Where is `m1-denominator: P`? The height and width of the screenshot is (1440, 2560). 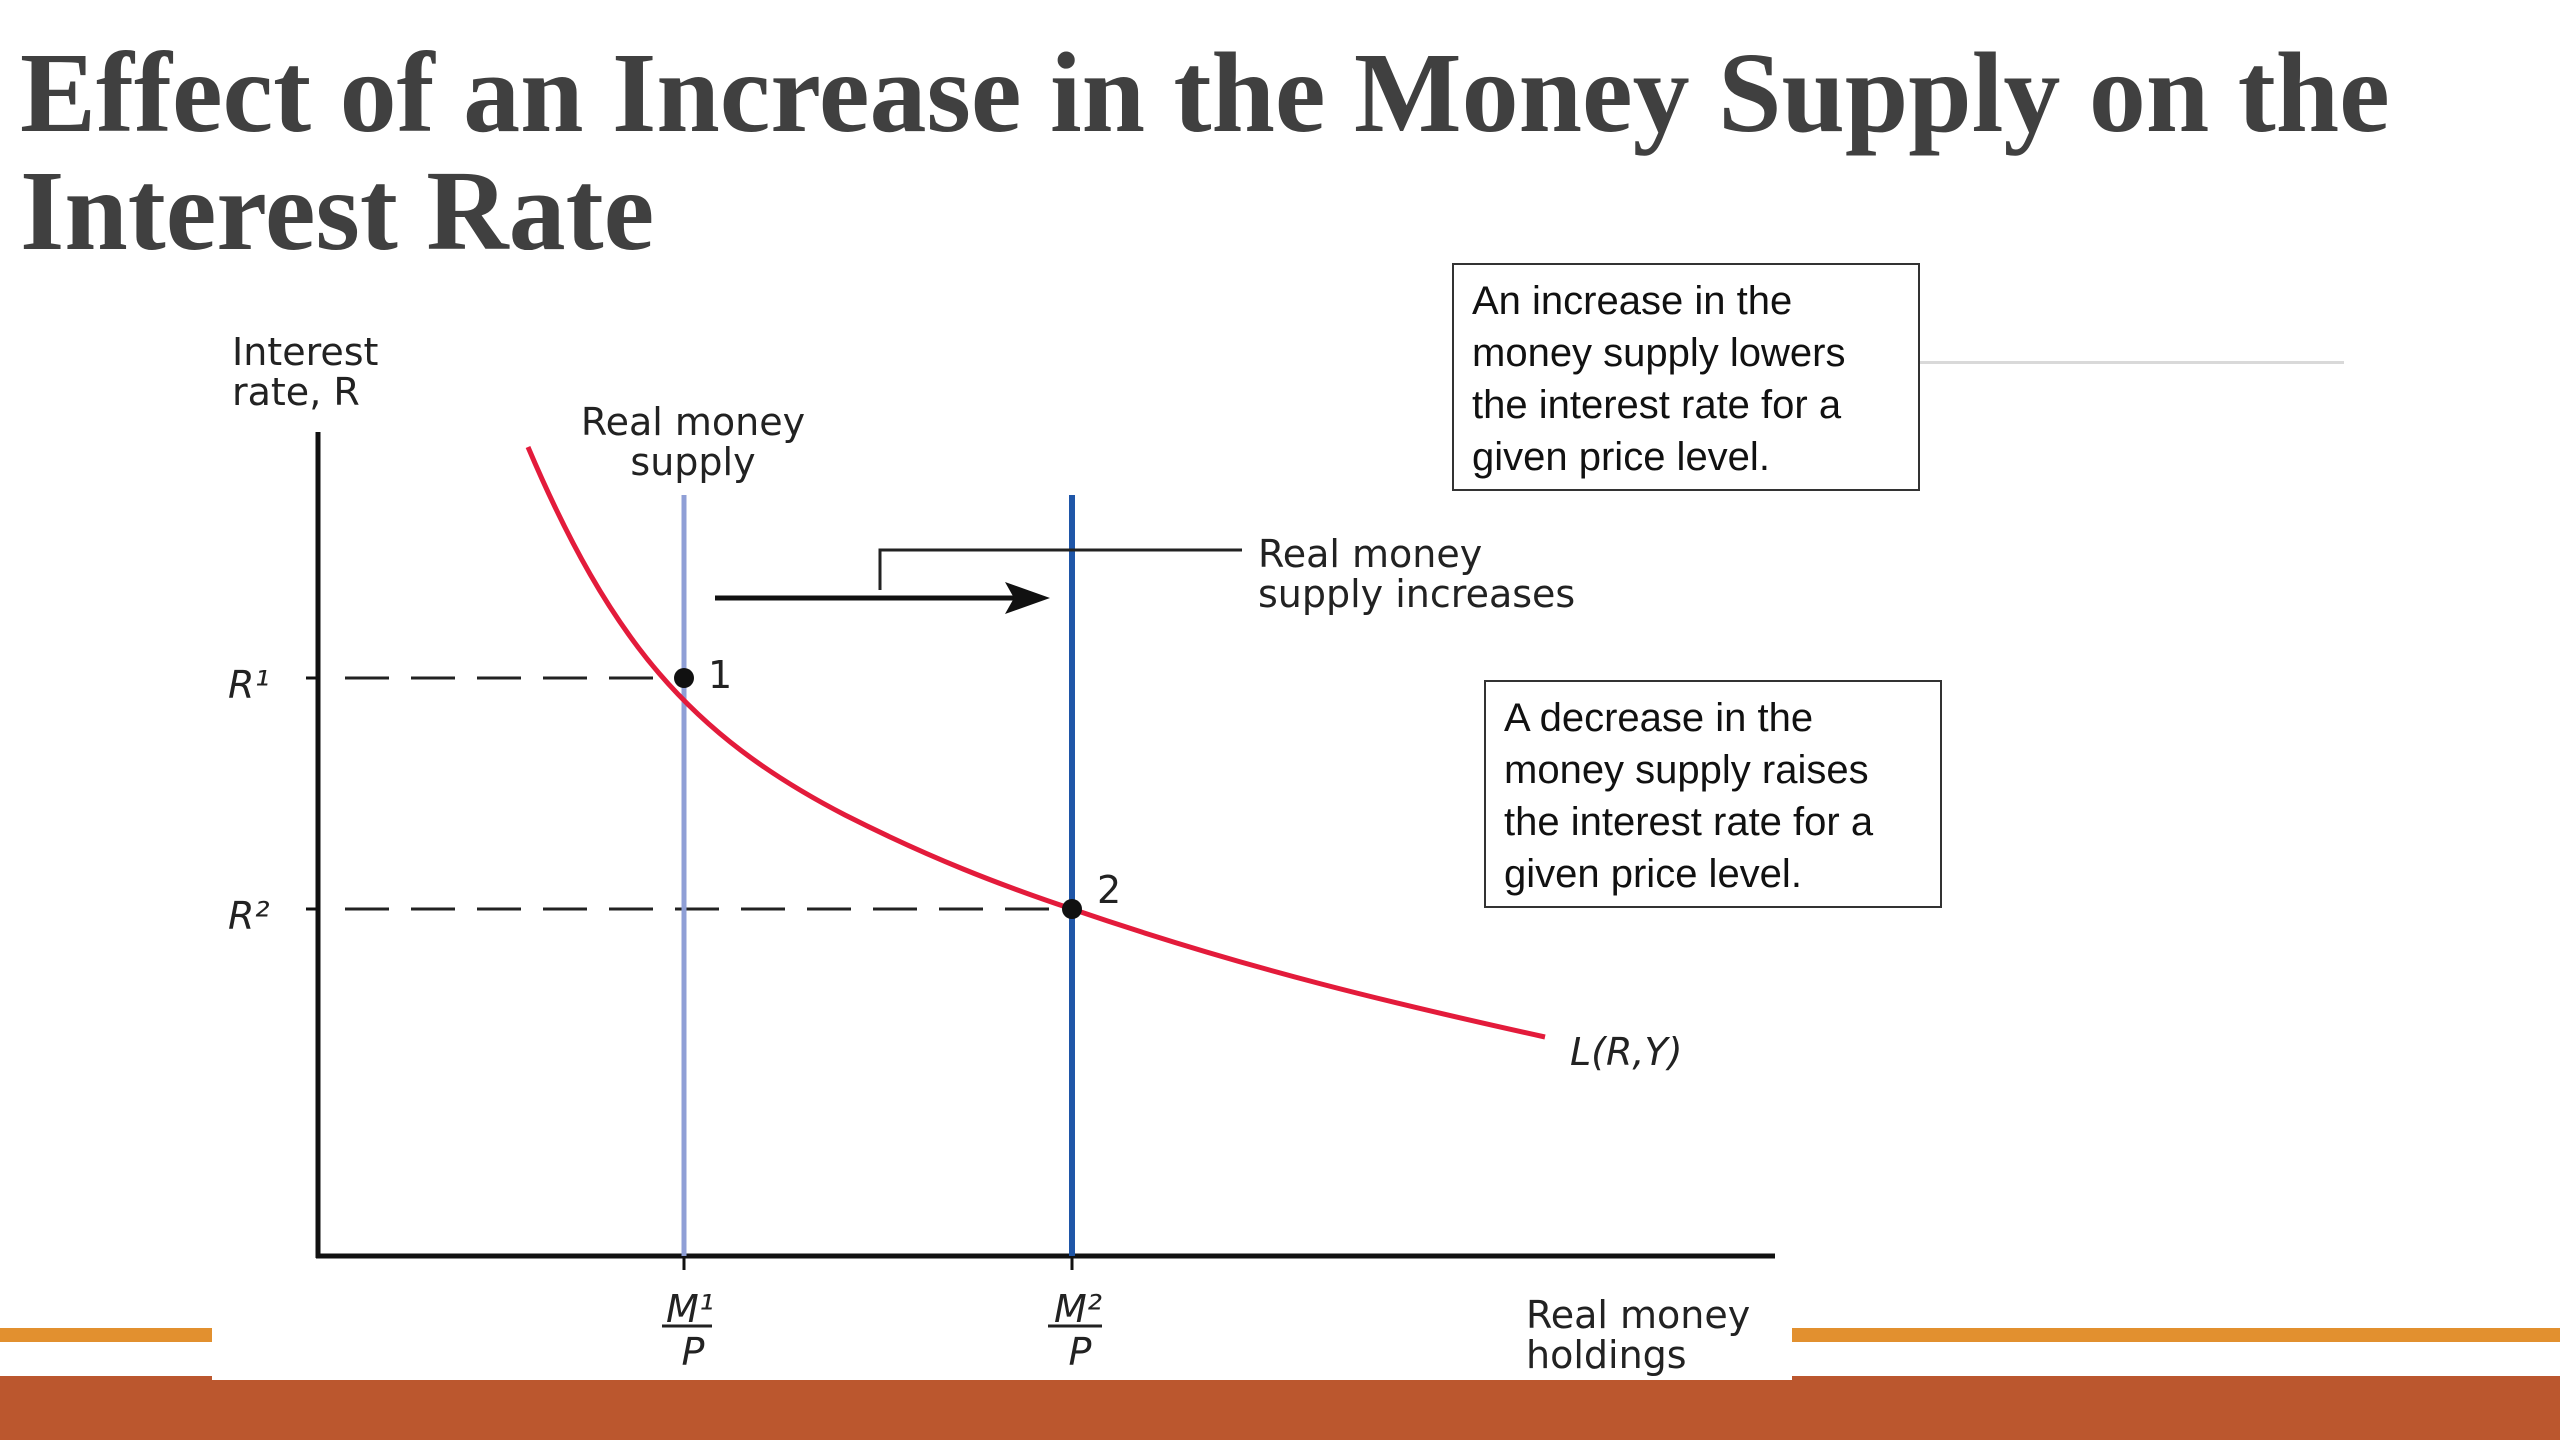
m1-denominator: P is located at coordinates (693, 1352).